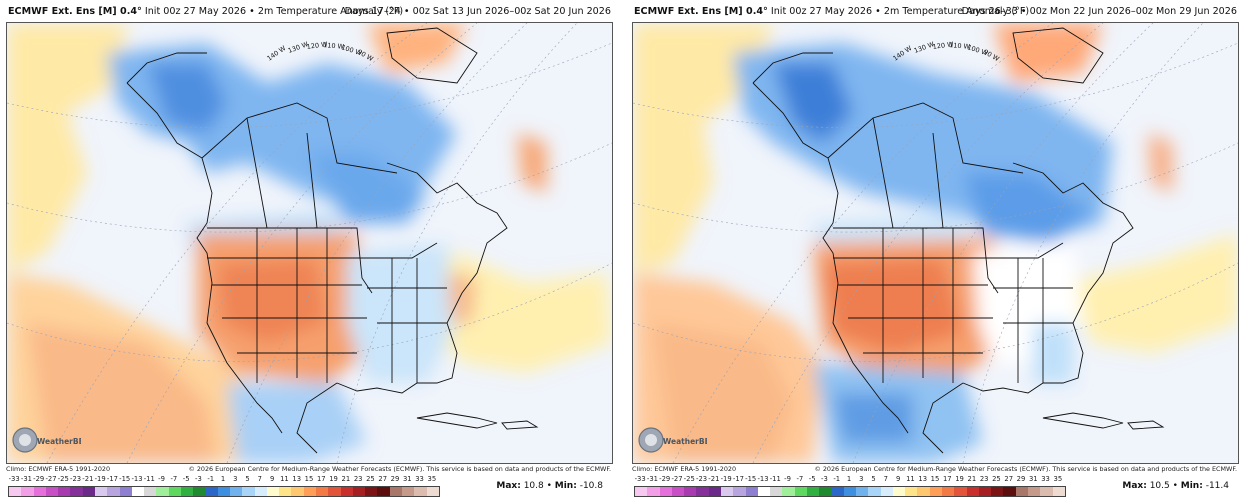 The image size is (1250, 504). I want to click on colorbar-tick-label: 29, so click(395, 479).